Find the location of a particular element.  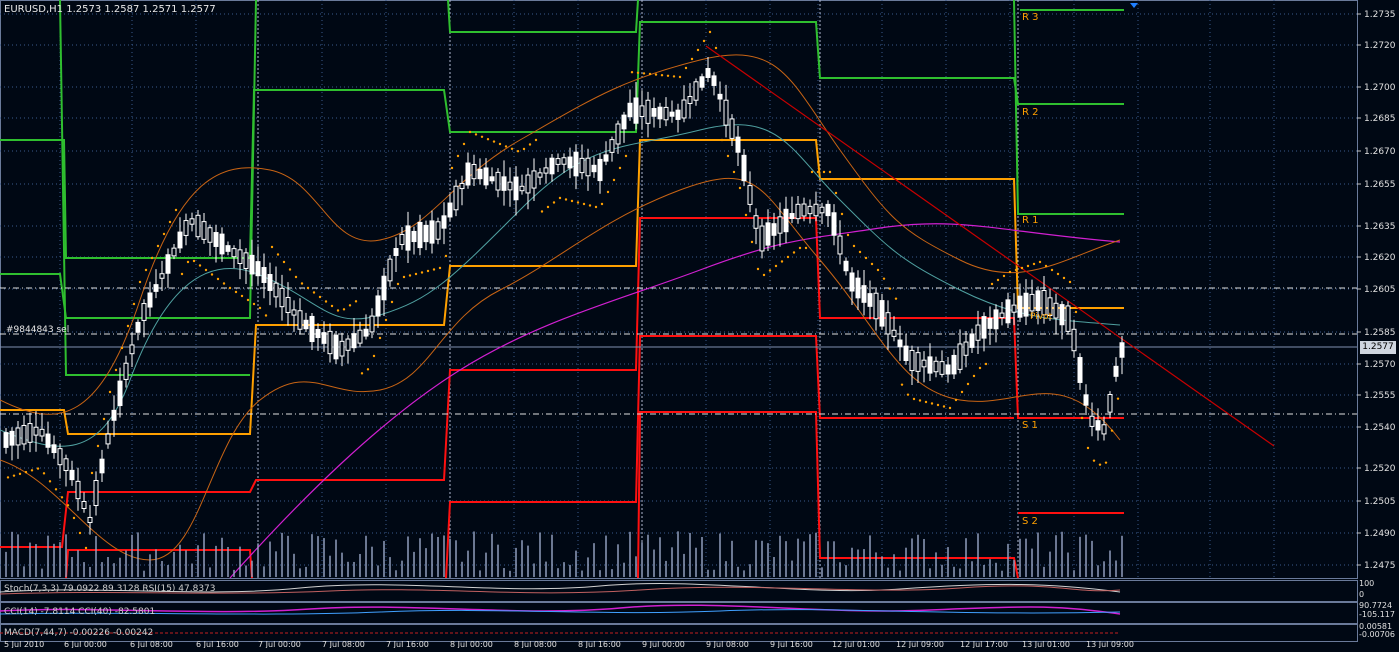

time-axis-label: 5 Jul 2010 is located at coordinates (24, 644).